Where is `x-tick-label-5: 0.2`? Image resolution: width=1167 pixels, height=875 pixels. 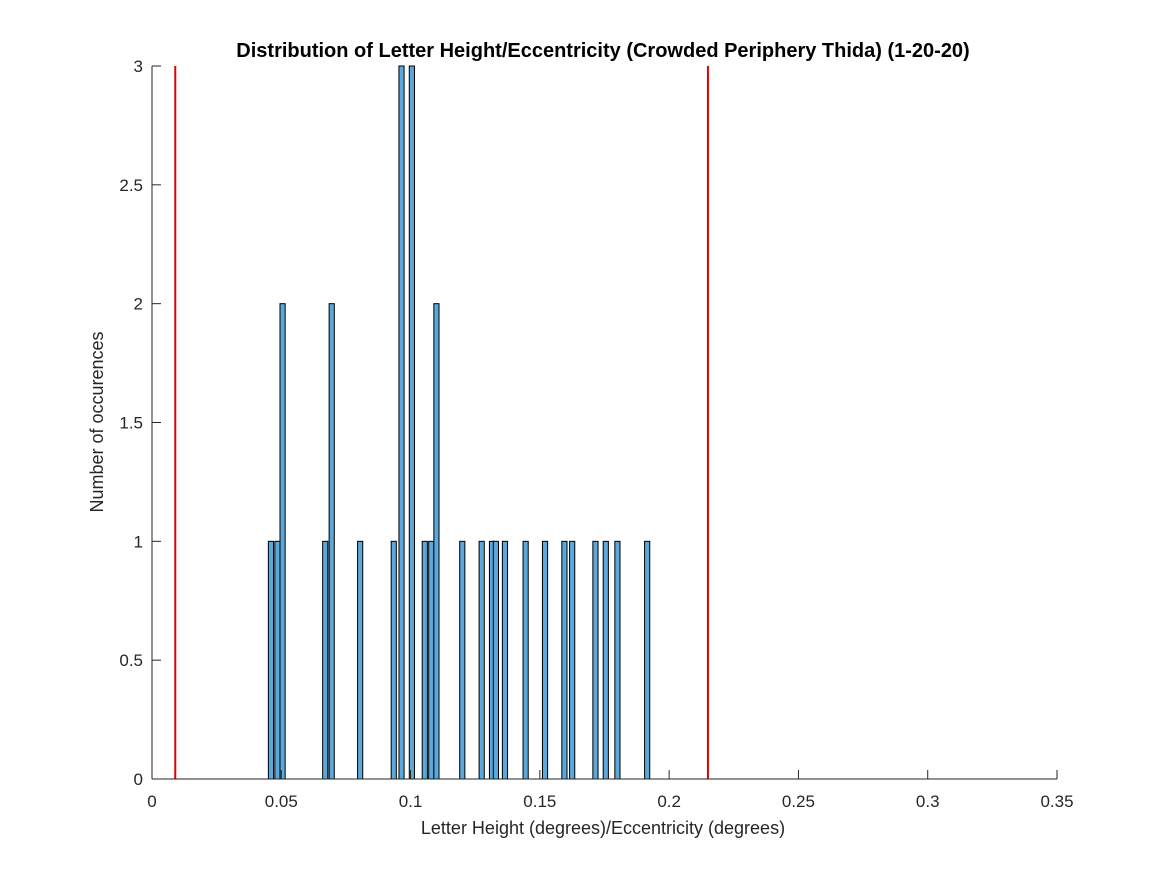
x-tick-label-5: 0.2 is located at coordinates (669, 801).